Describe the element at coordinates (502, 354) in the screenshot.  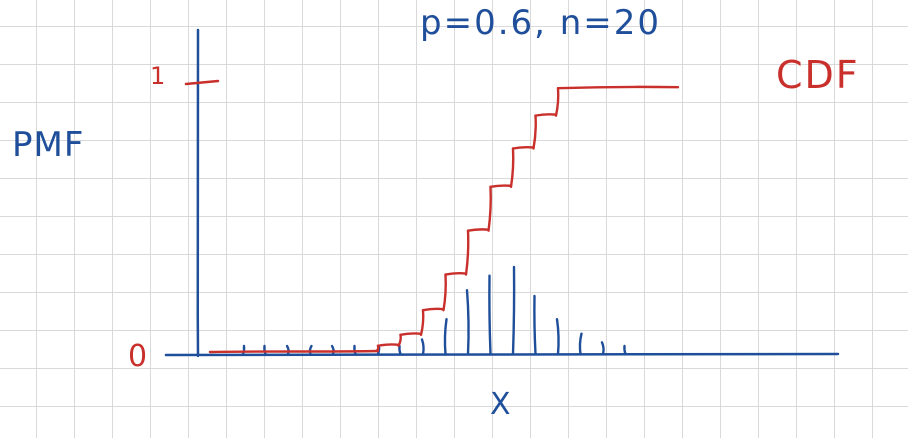
I see `x-axis-line` at that location.